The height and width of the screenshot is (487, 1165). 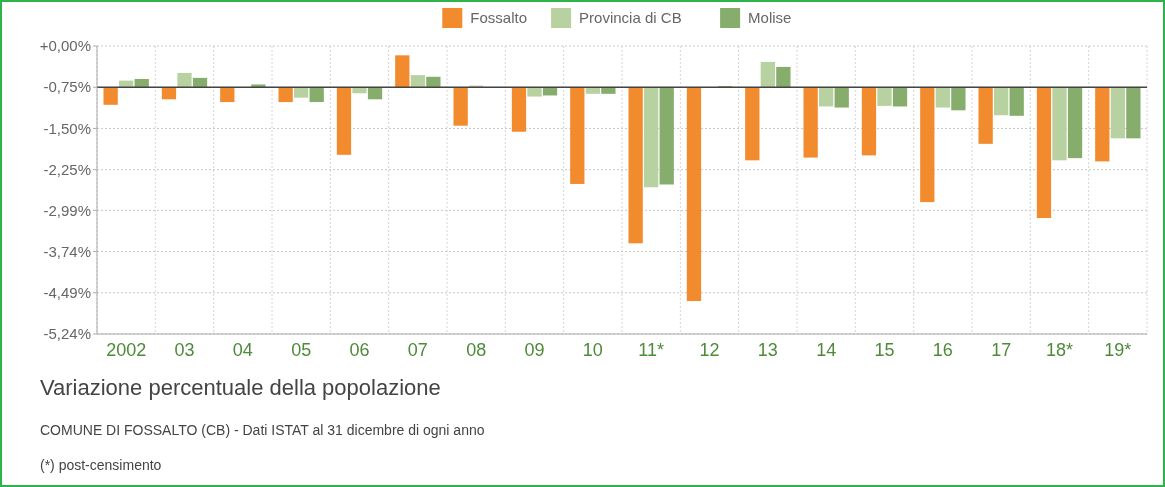 I want to click on x-tick-label: 19*, so click(x=1118, y=350).